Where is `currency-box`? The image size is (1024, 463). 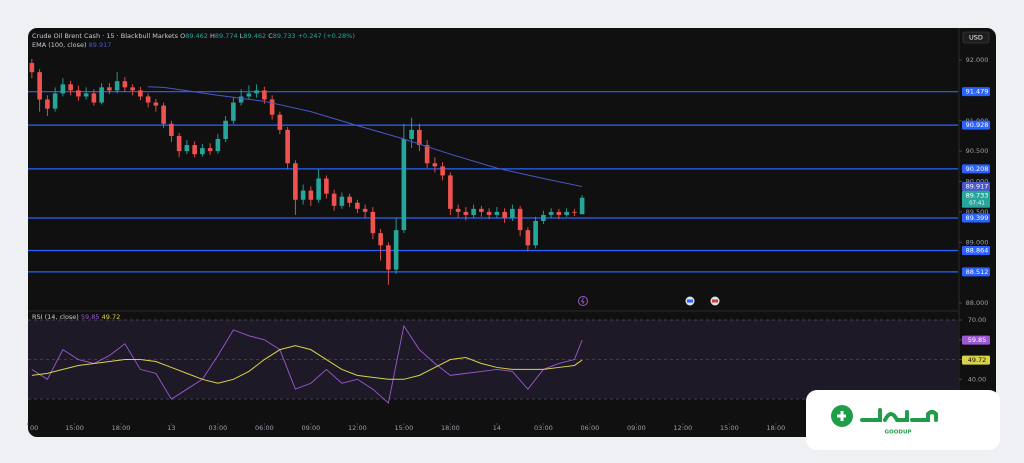
currency-box is located at coordinates (976, 37).